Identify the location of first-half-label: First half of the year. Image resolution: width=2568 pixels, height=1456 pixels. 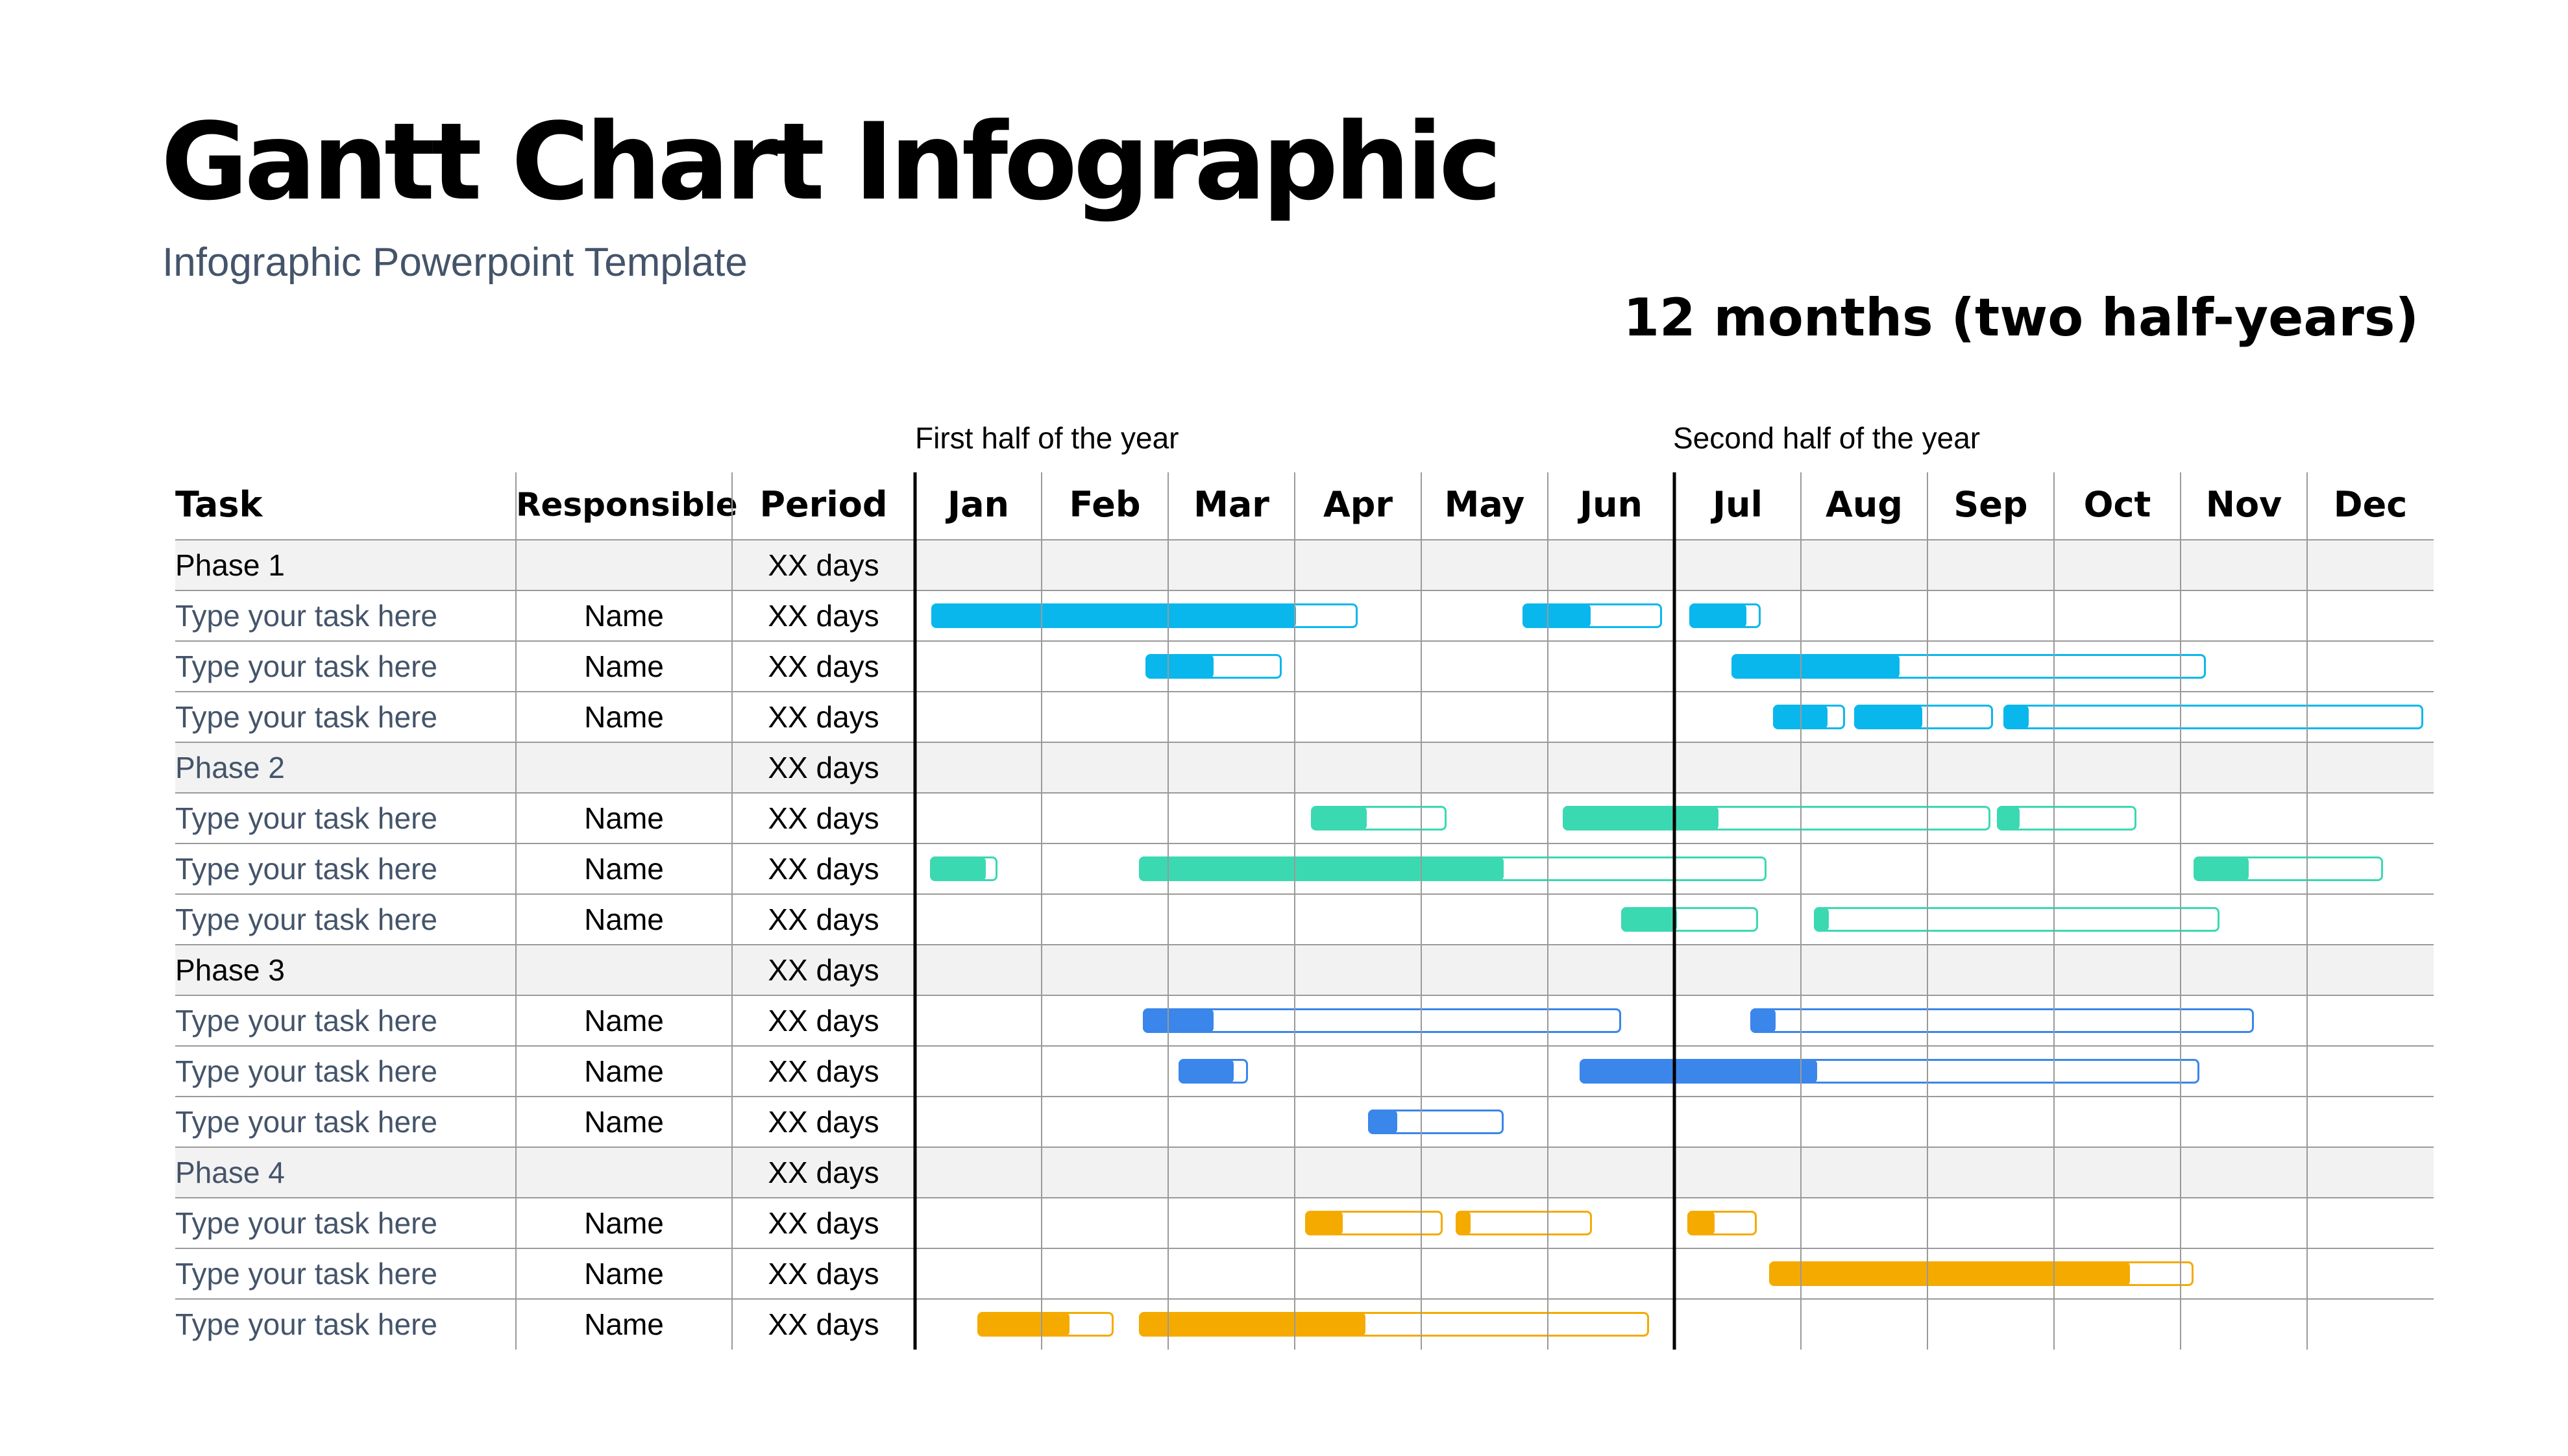
(1047, 438).